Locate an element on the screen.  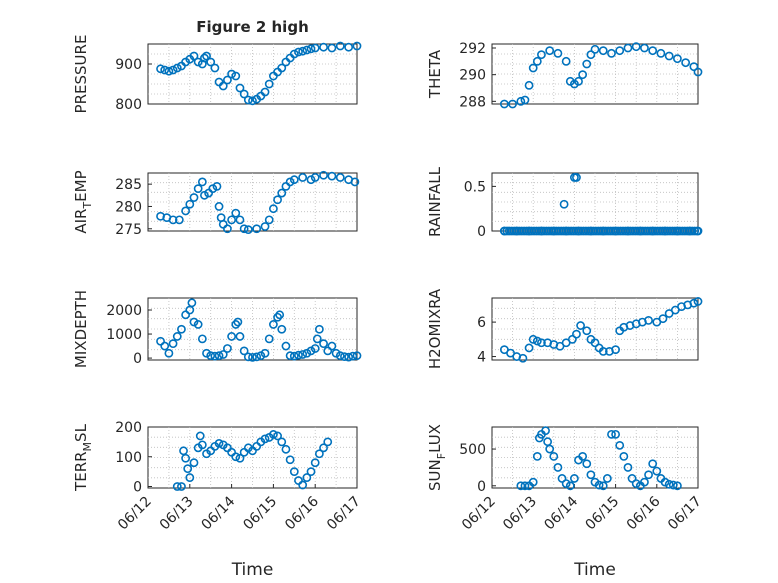
terr_msl-xtick-label: 06/14 is located at coordinates (219, 513).